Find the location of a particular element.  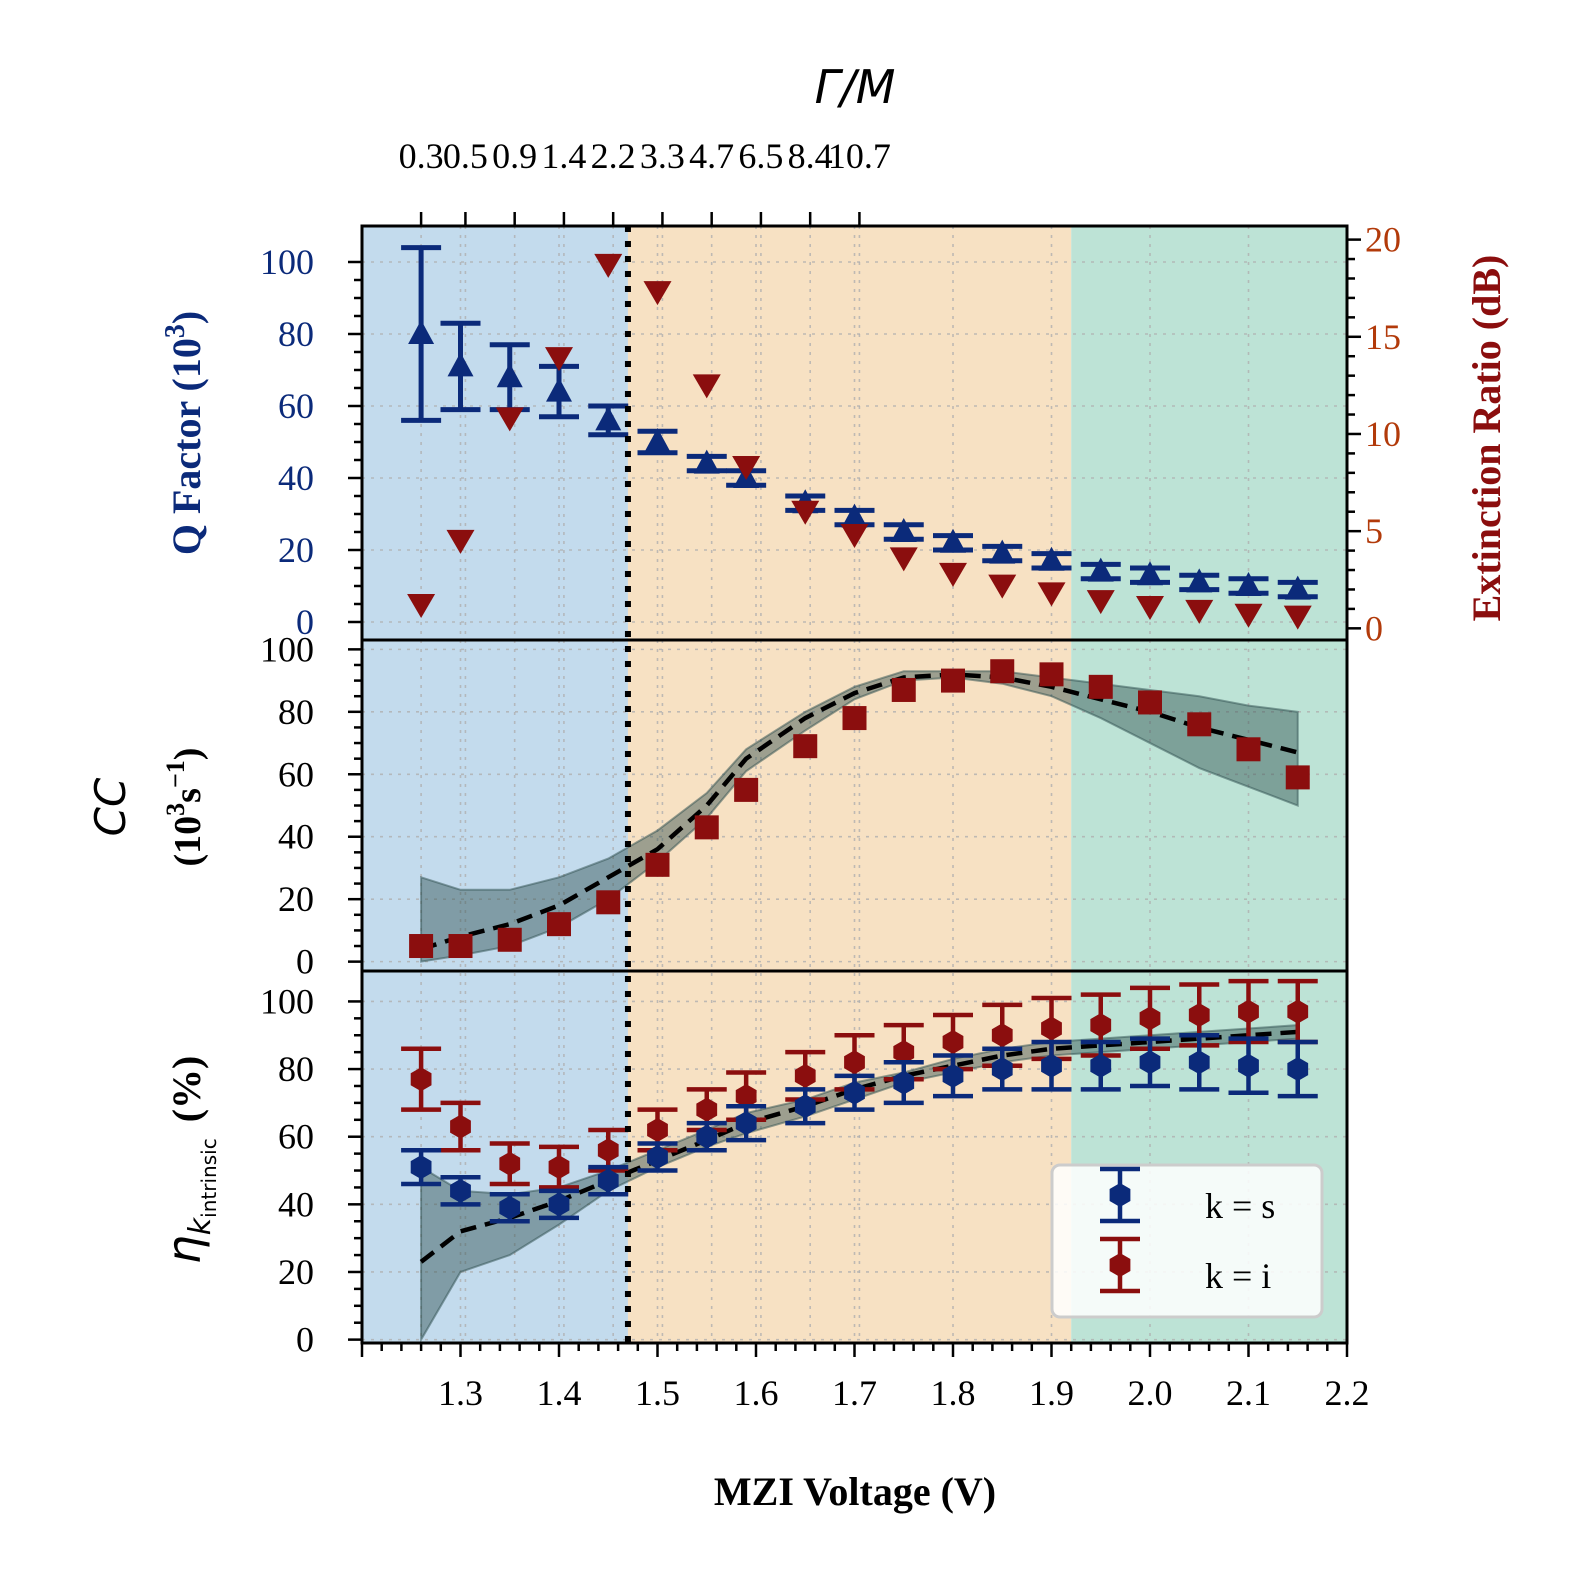

x-tick-label: 1.5 is located at coordinates (657, 1393).